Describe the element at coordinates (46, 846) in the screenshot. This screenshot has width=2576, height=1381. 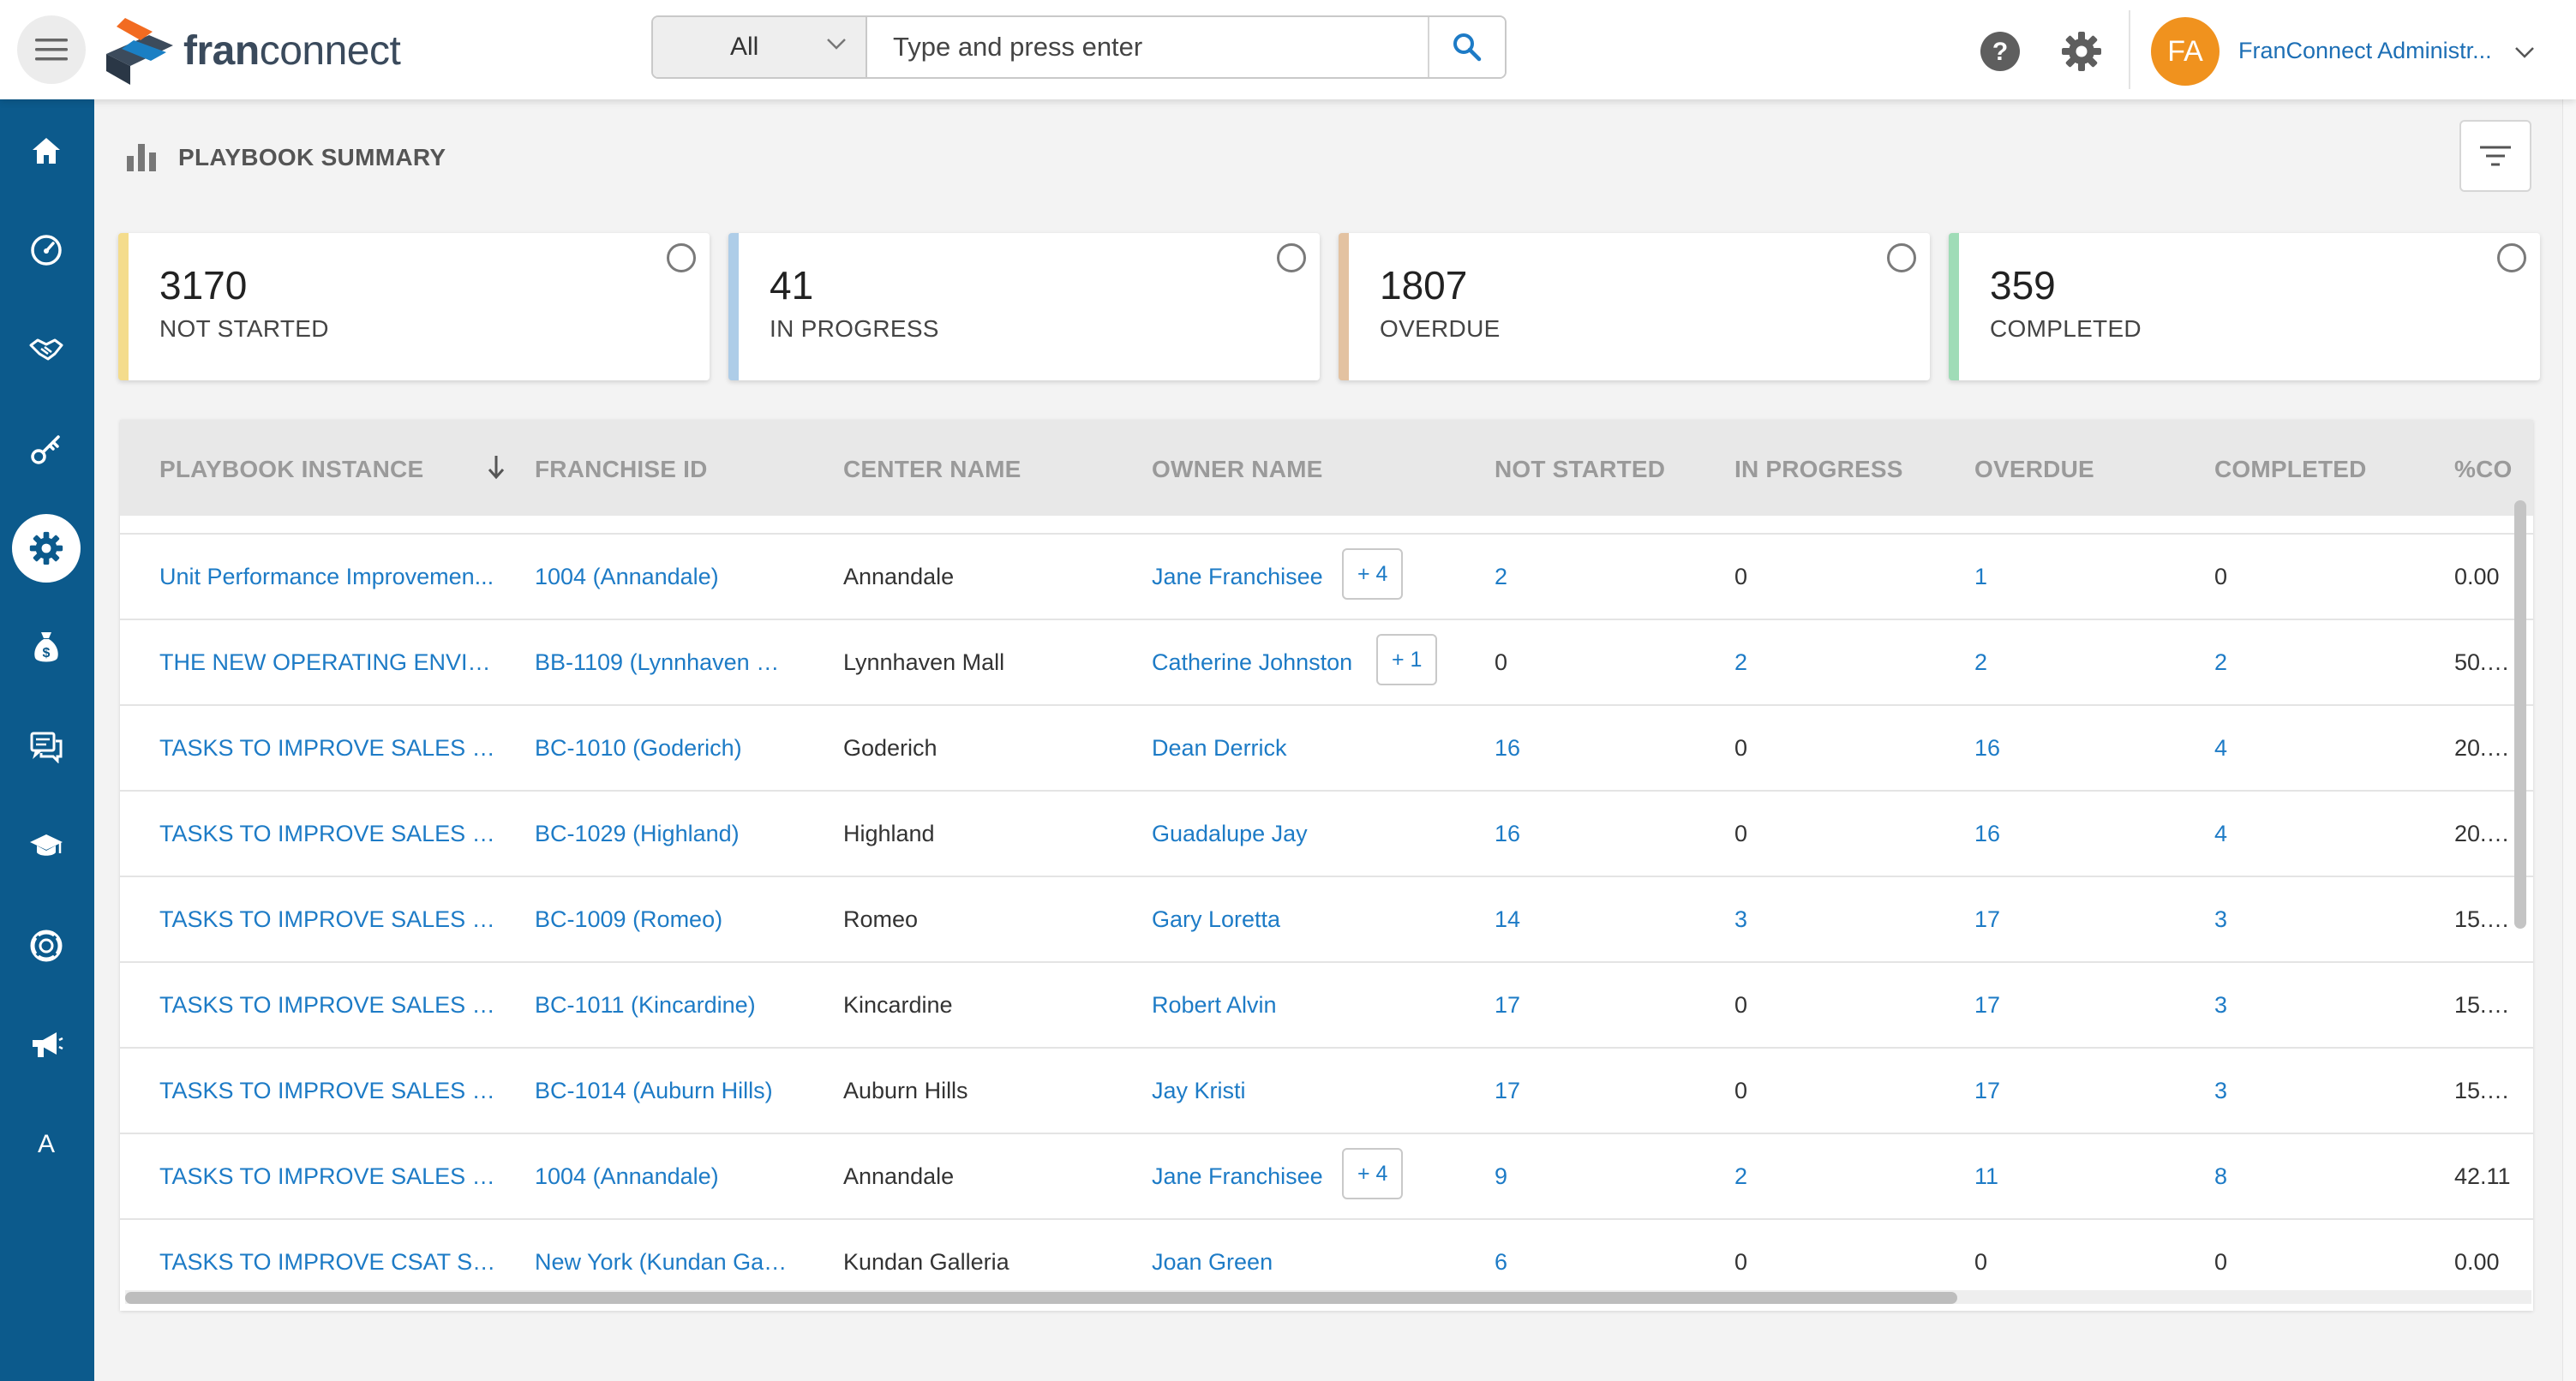
I see `sidebar-item-training` at that location.